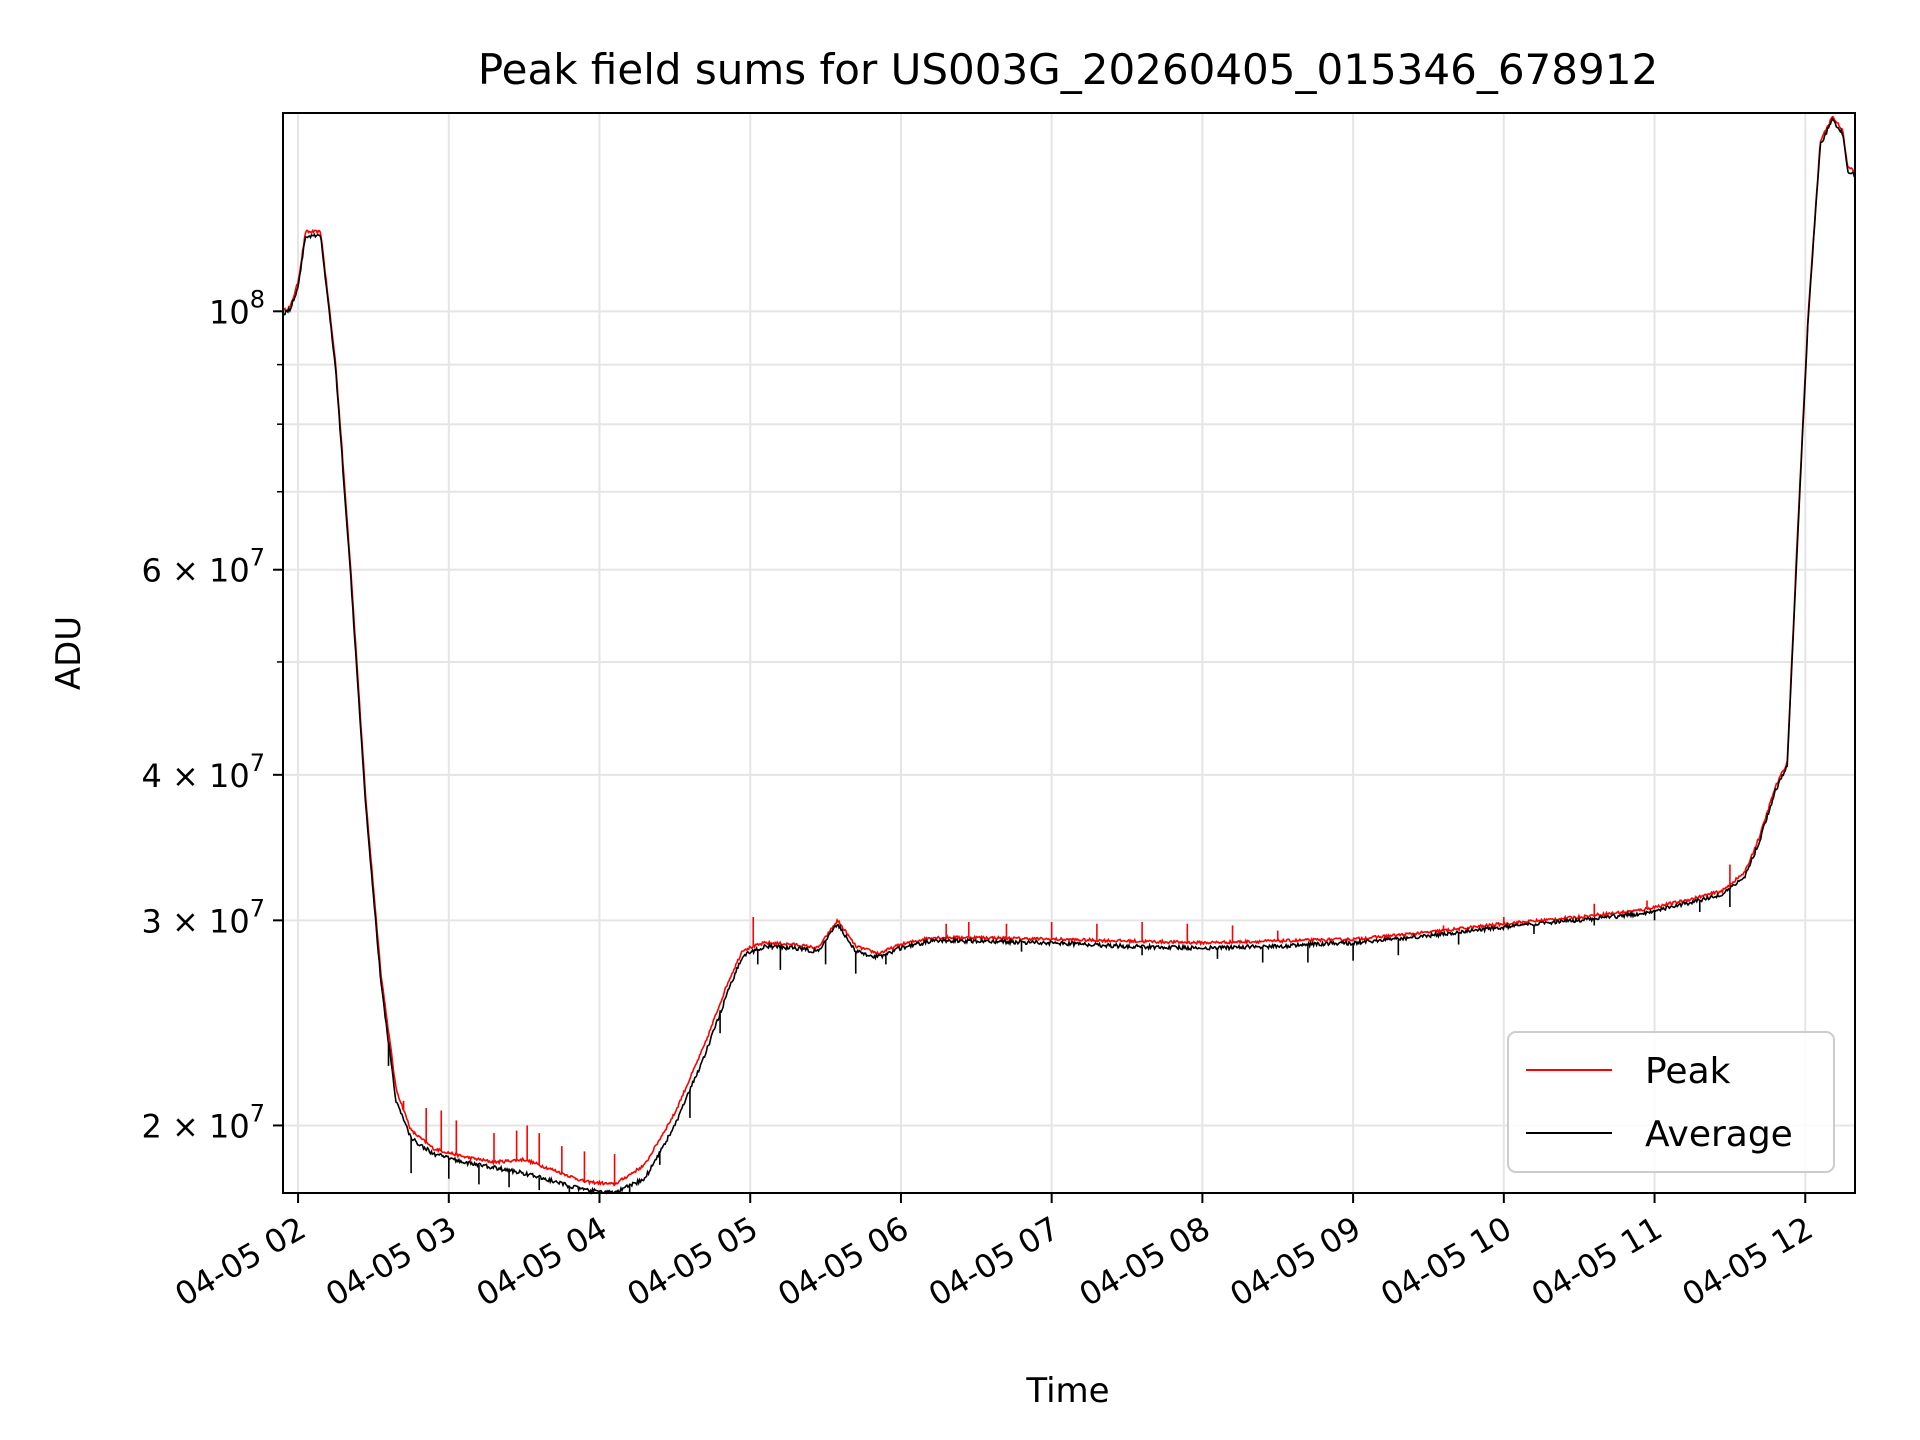 The width and height of the screenshot is (1920, 1440). Describe the element at coordinates (195, 776) in the screenshot. I see `y-tick-base: 4 × 10` at that location.